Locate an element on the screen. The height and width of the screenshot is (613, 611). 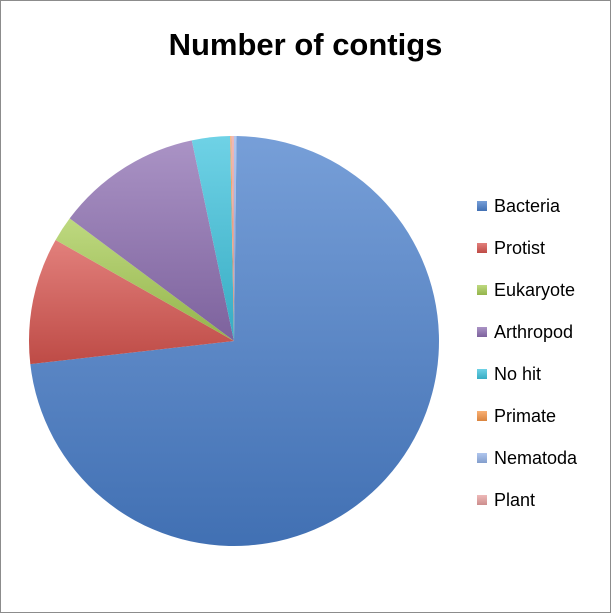
pie-slice-eukaryote is located at coordinates (144, 279).